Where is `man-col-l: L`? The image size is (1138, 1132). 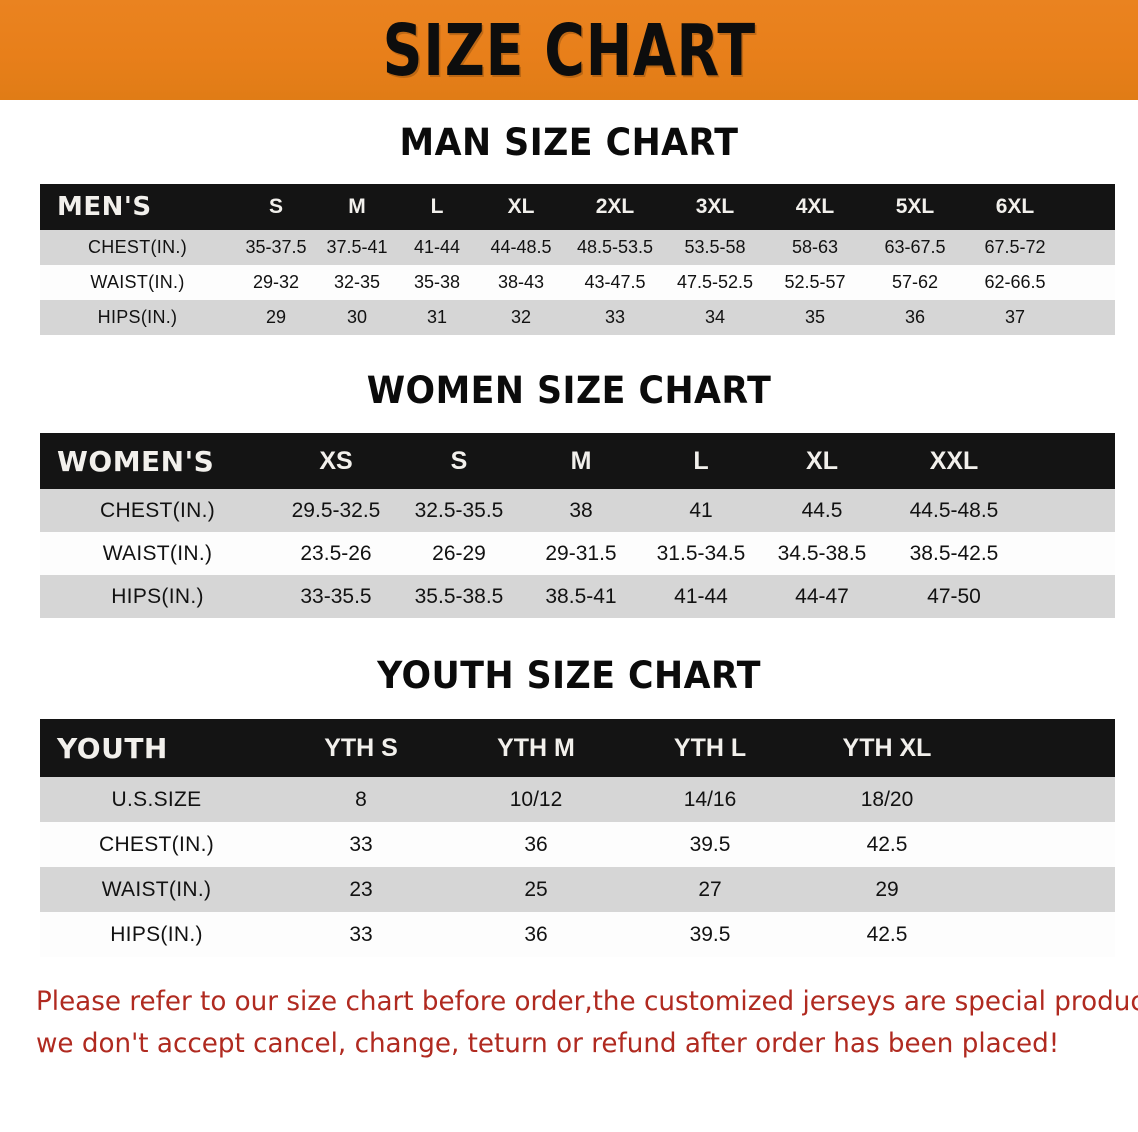
man-col-l: L is located at coordinates (437, 207).